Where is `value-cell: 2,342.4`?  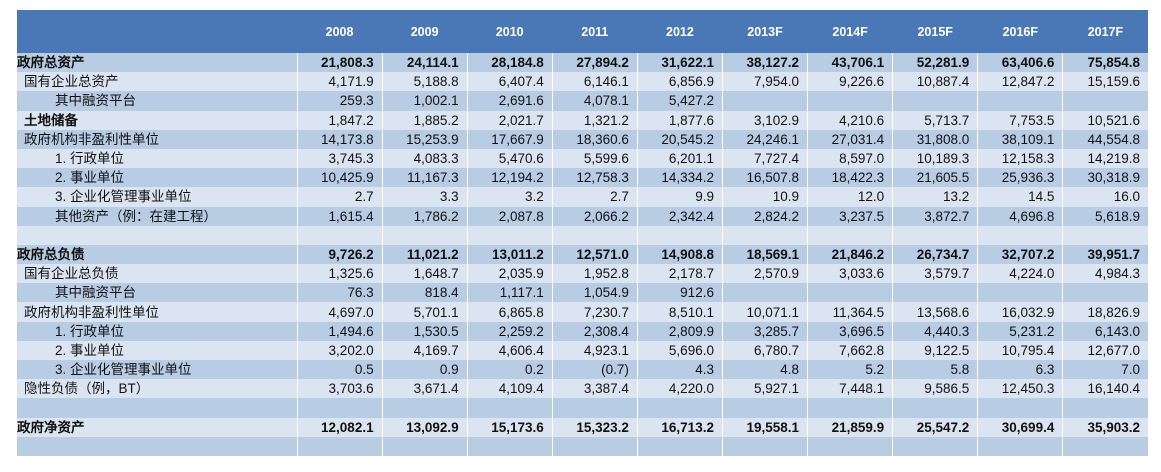 value-cell: 2,342.4 is located at coordinates (679, 216).